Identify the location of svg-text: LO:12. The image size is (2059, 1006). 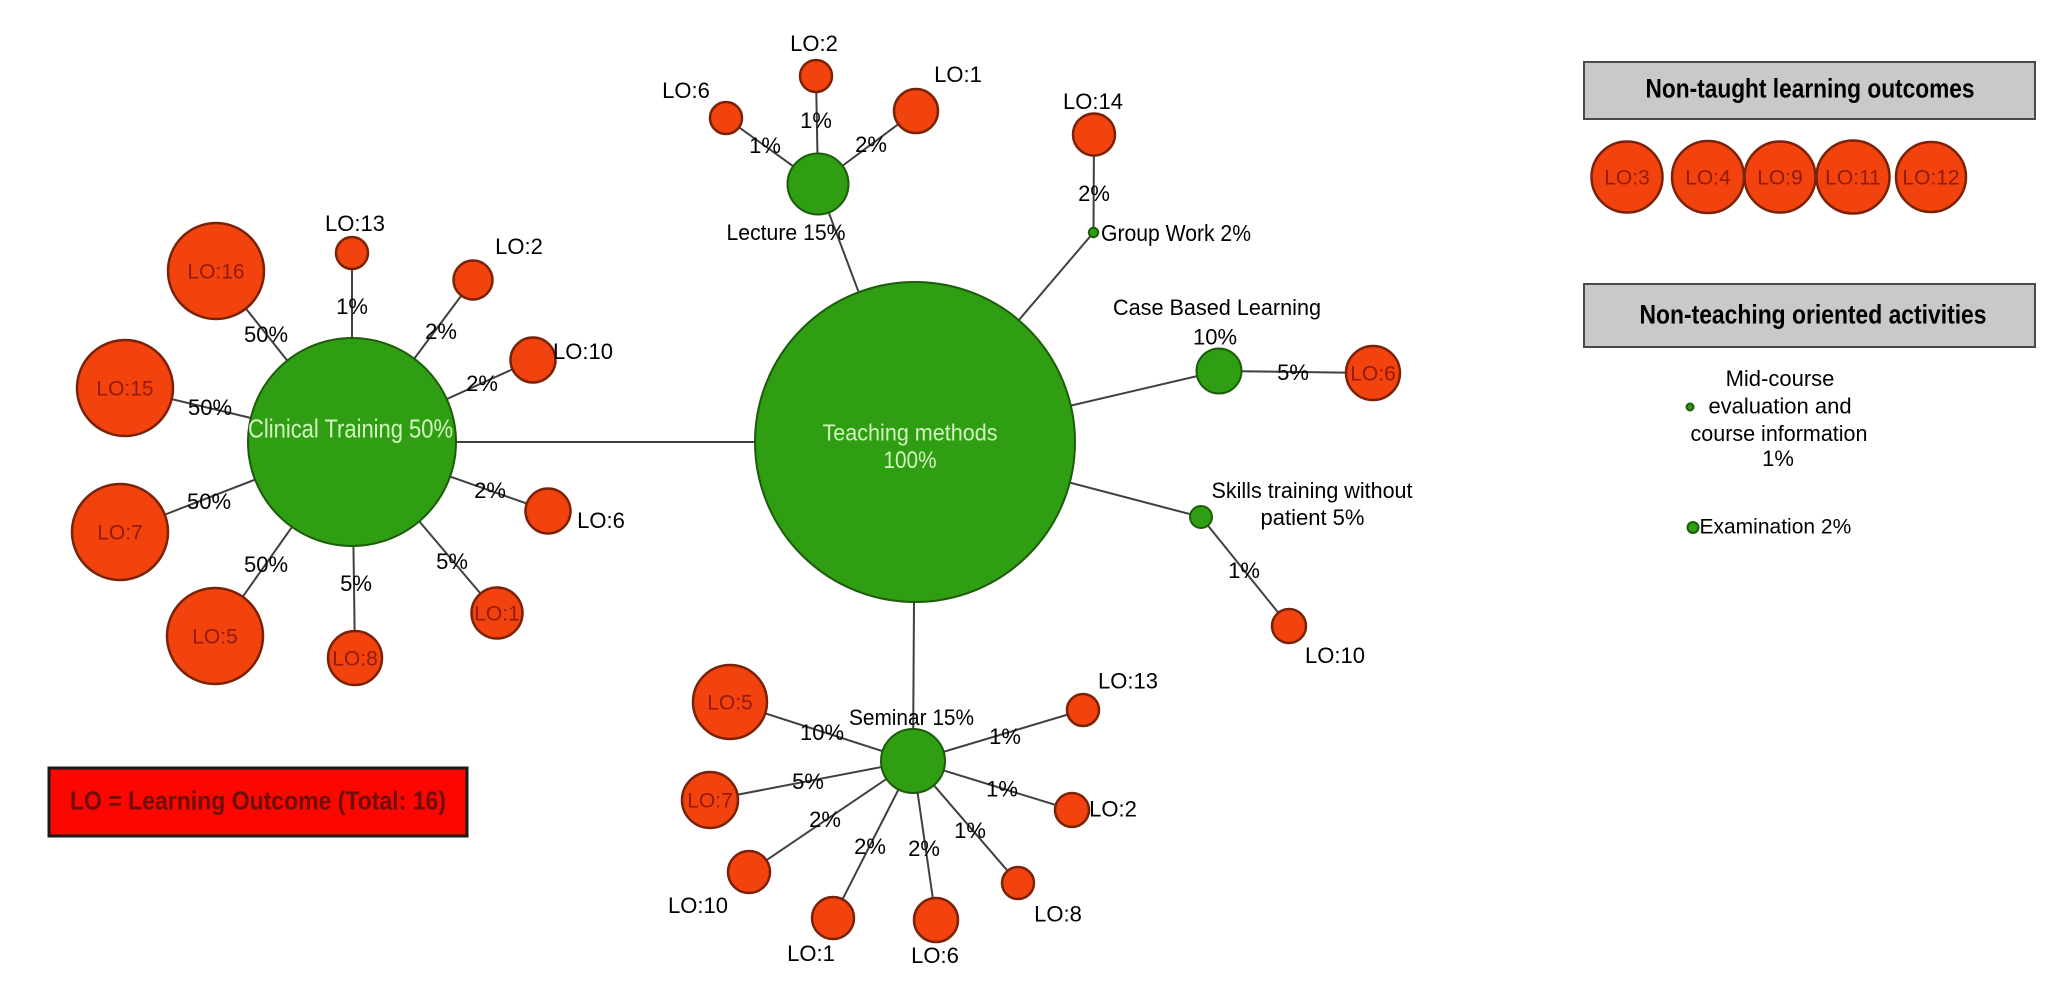
(1930, 178).